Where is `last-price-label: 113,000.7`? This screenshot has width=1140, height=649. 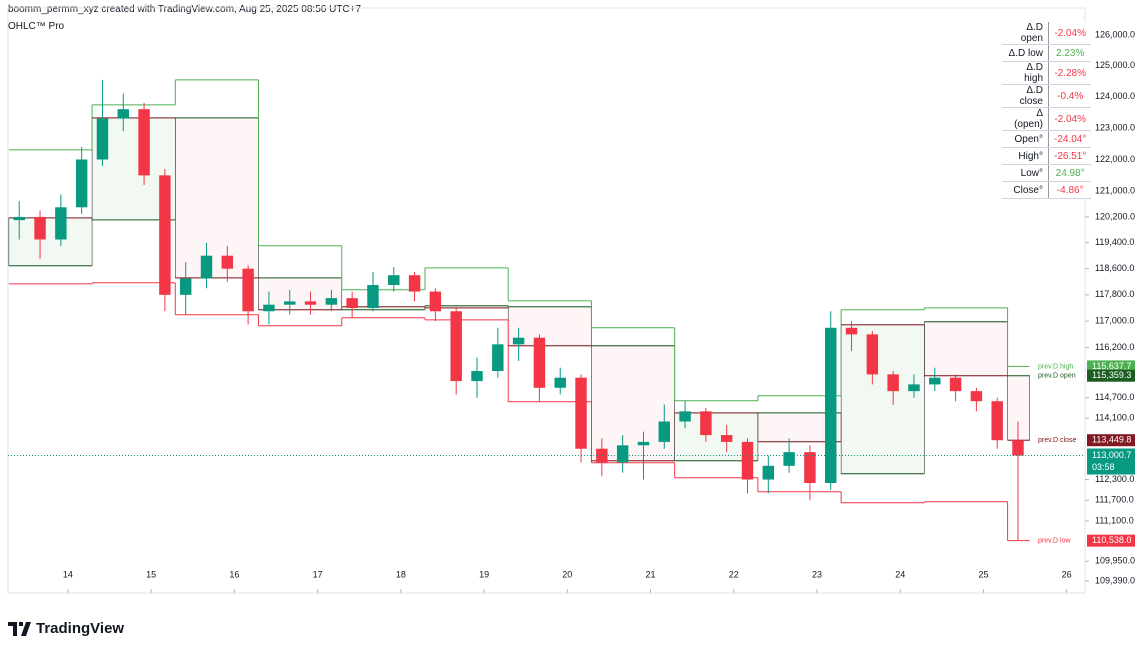 last-price-label: 113,000.7 is located at coordinates (1111, 455).